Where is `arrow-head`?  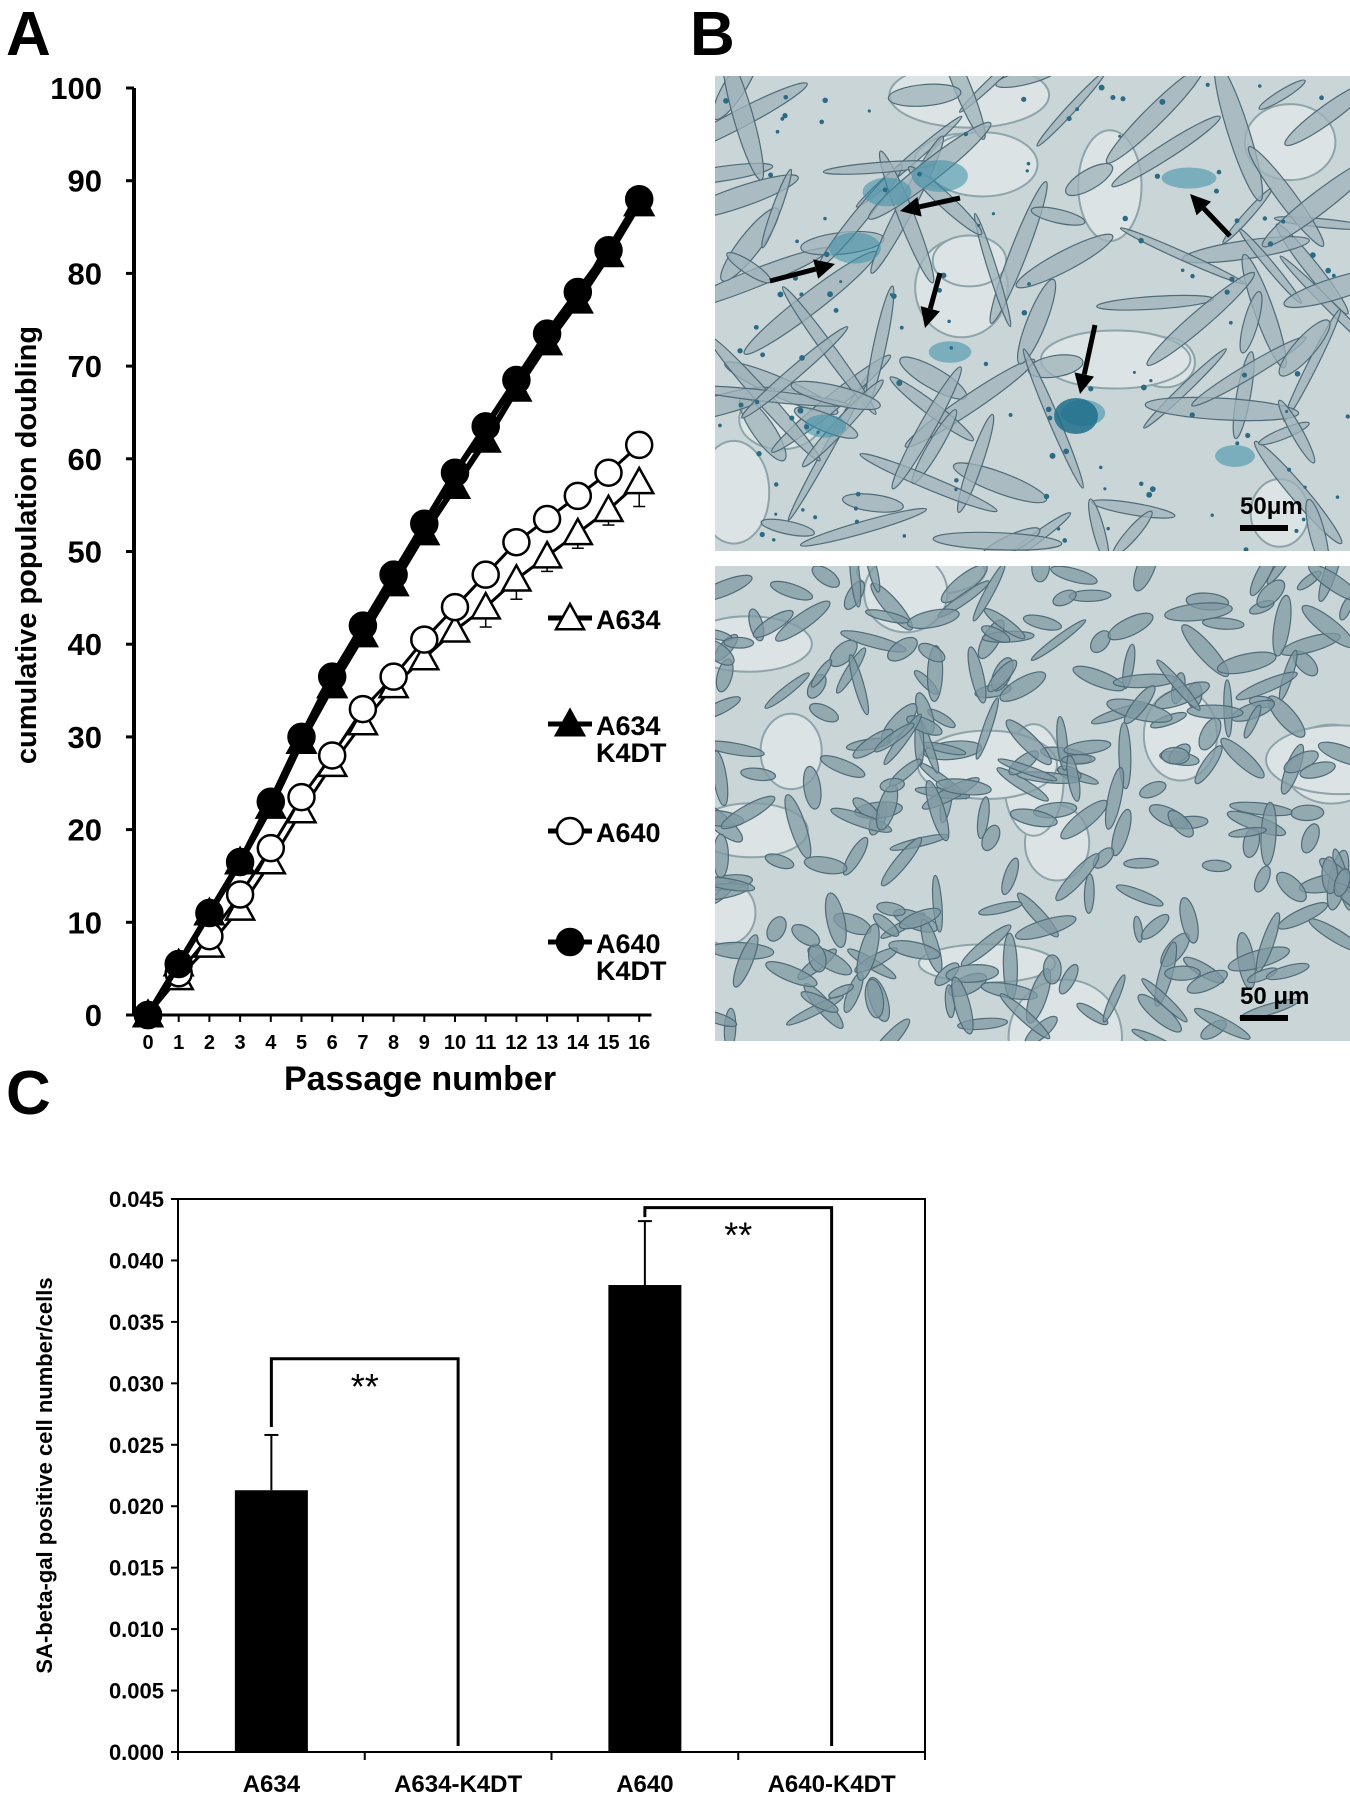
arrow-head is located at coordinates (1201, 205).